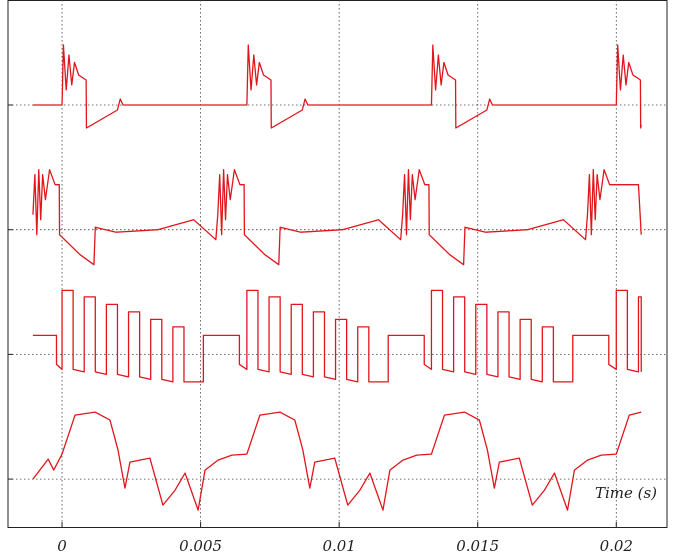 Image resolution: width=675 pixels, height=559 pixels. What do you see at coordinates (200, 546) in the screenshot?
I see `x-tick-label: 0.005` at bounding box center [200, 546].